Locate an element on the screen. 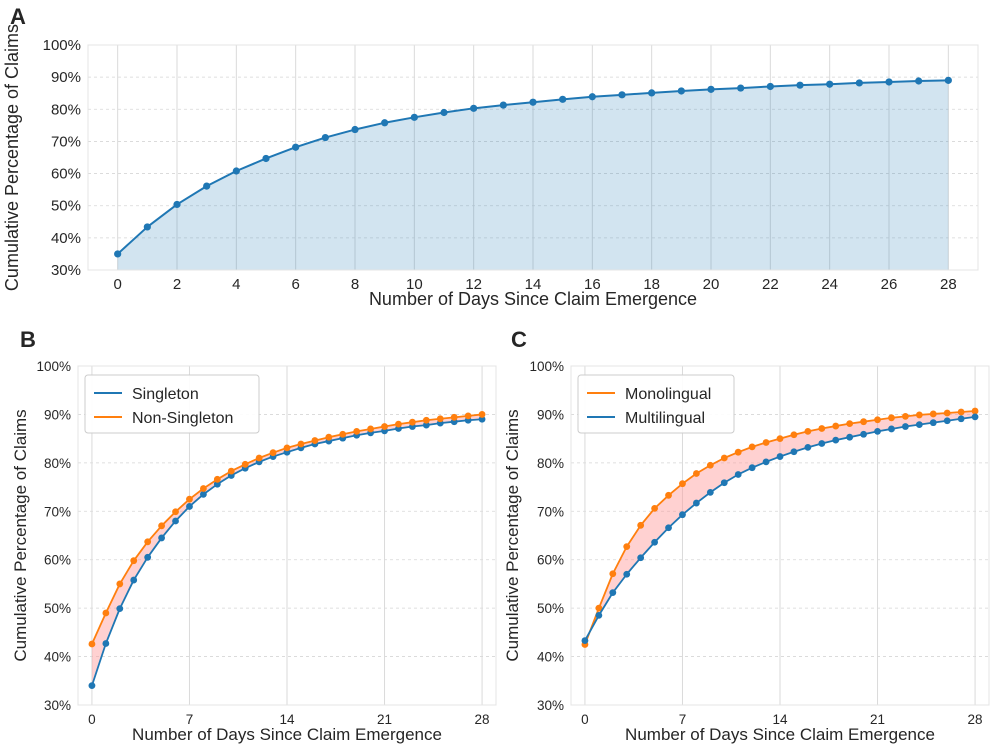 The width and height of the screenshot is (996, 750). x-tick-label: 4 is located at coordinates (236, 284).